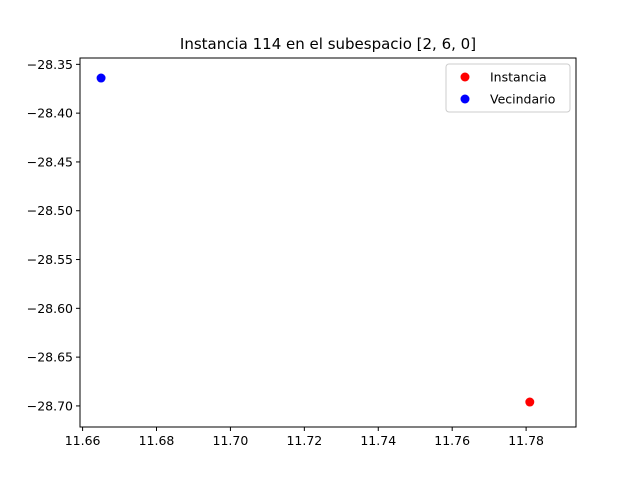 Image resolution: width=640 pixels, height=480 pixels. Describe the element at coordinates (530, 402) in the screenshot. I see `point-instancia` at that location.